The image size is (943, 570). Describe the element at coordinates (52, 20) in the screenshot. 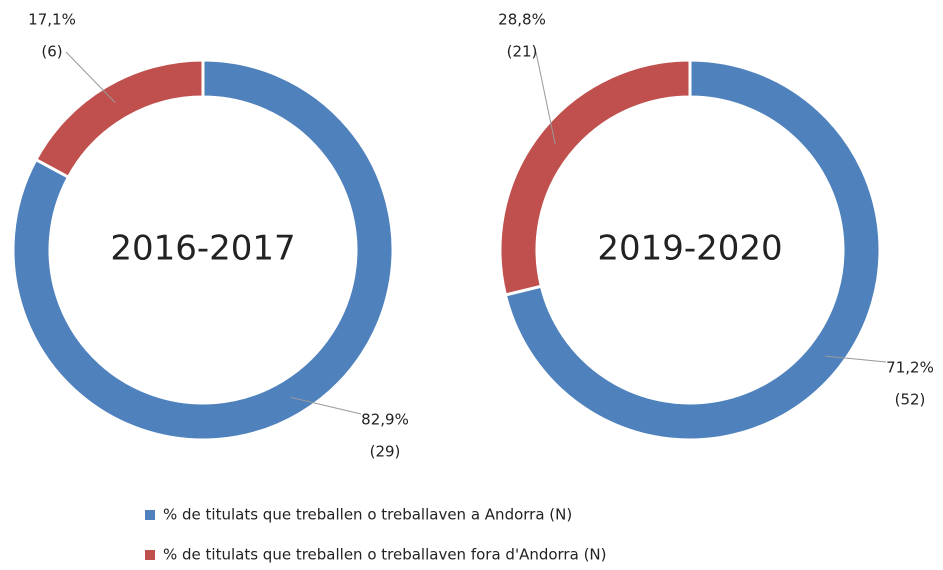

I see `value-label: 17,1%` at that location.